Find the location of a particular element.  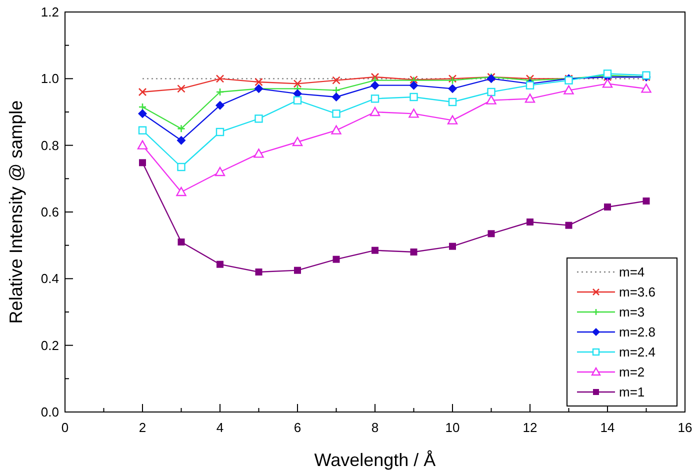

x-tick-label: 8 is located at coordinates (375, 427).